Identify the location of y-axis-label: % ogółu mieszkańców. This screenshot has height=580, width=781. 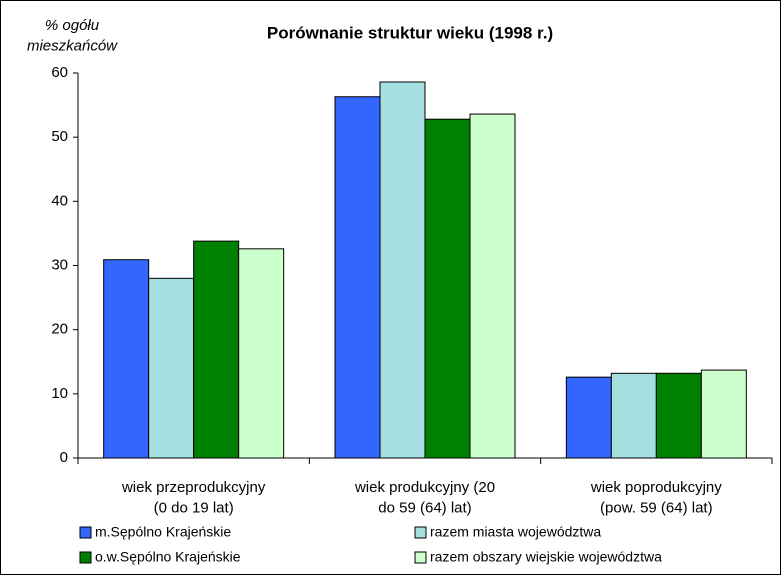
(72, 35).